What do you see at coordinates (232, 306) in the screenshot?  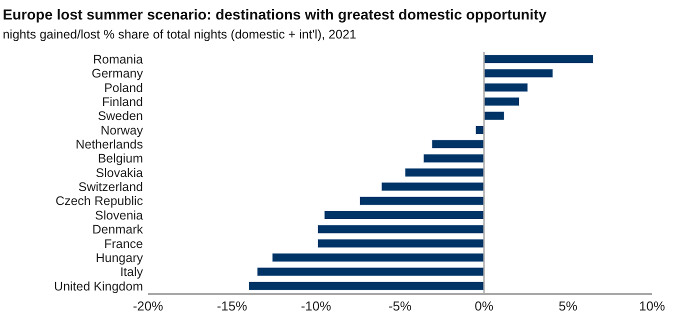 I see `x-tick-label: -15%` at bounding box center [232, 306].